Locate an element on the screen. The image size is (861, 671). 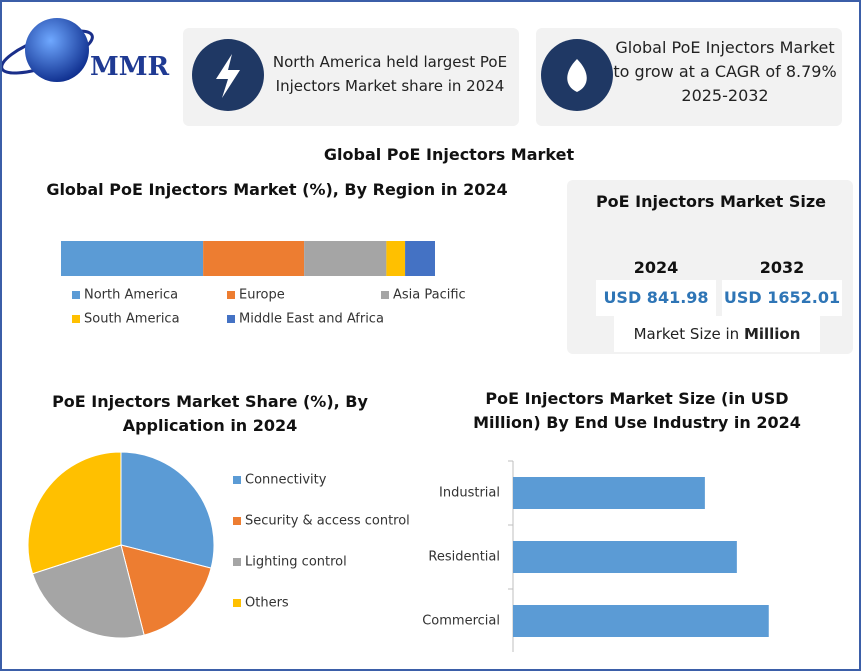
y-tick-label: Residential is located at coordinates (464, 557).